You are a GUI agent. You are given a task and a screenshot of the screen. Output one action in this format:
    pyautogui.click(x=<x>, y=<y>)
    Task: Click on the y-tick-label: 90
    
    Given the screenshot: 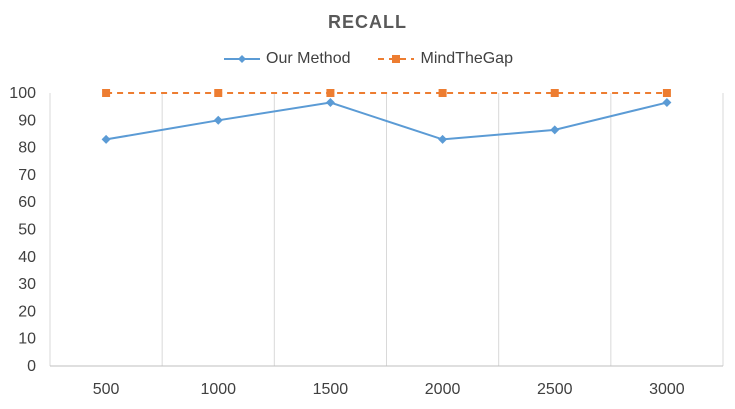 What is the action you would take?
    pyautogui.click(x=27, y=120)
    